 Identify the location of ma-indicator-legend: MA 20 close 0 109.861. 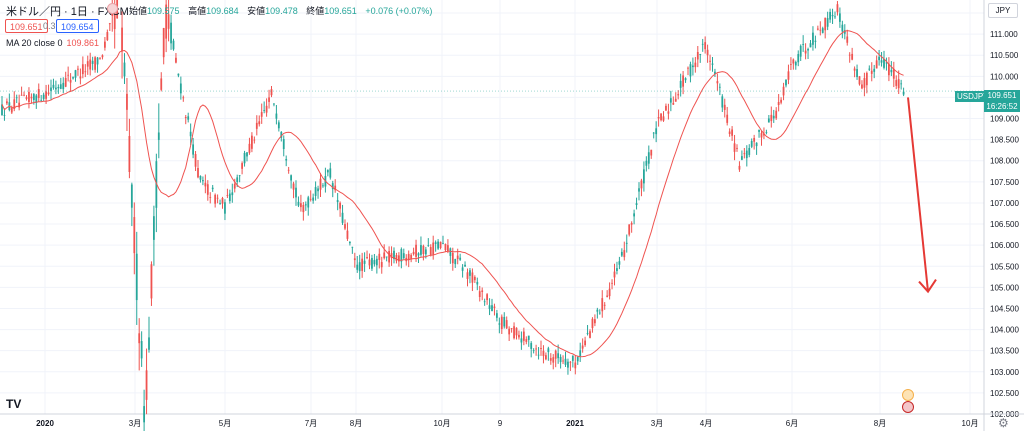
(52, 43).